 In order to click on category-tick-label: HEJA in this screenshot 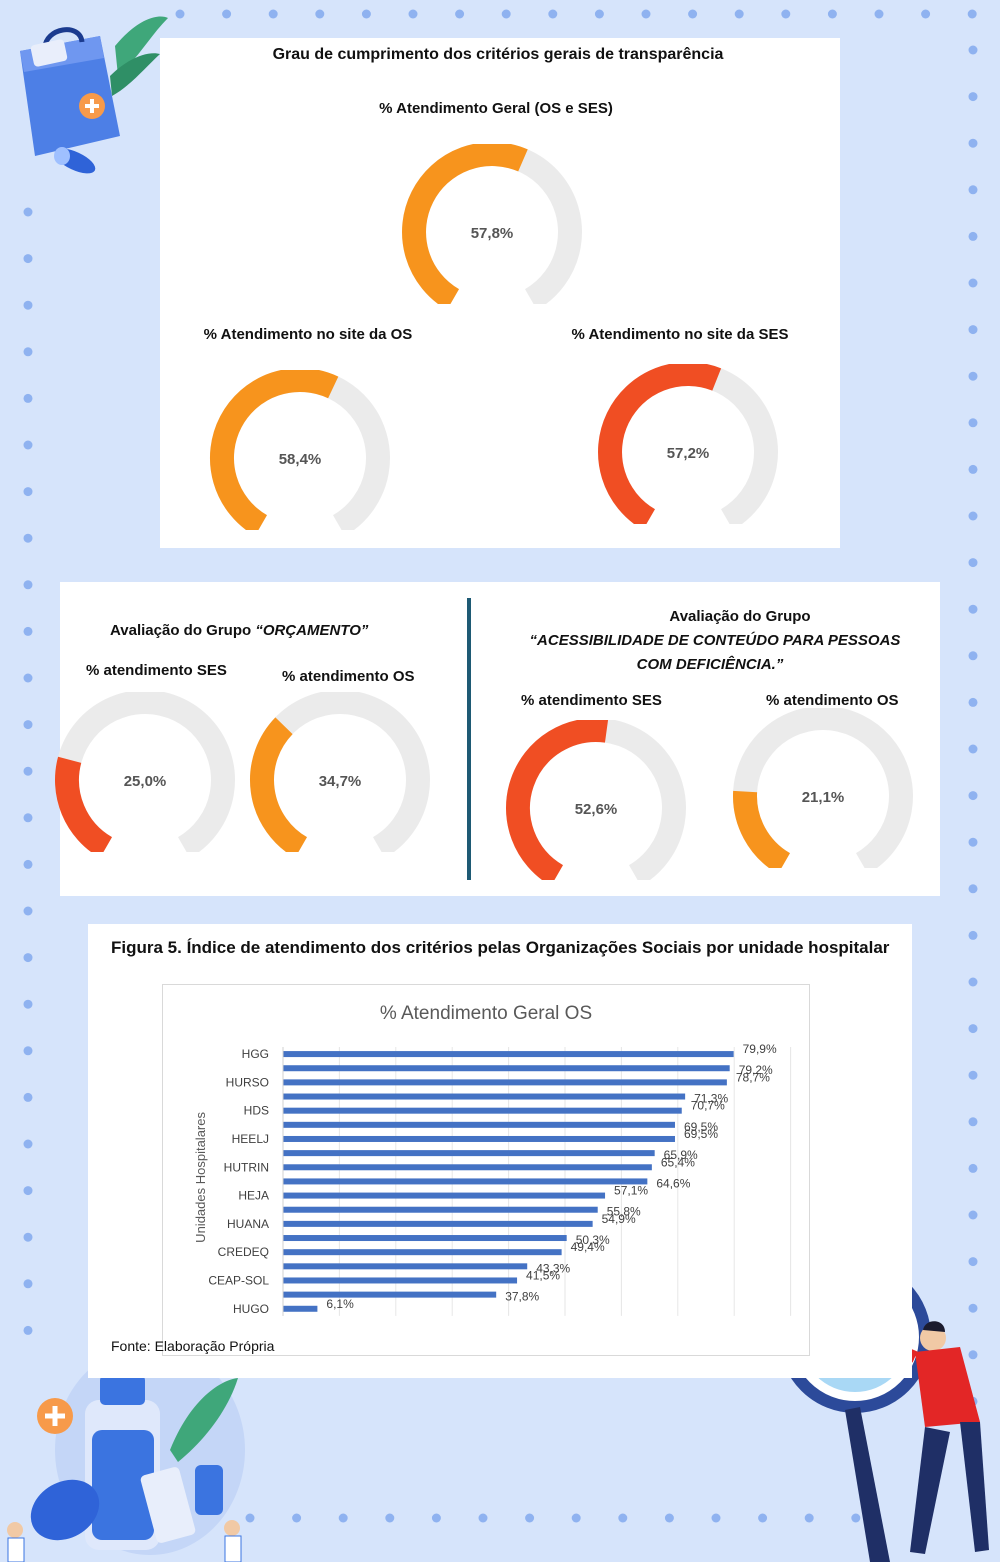, I will do `click(253, 1196)`.